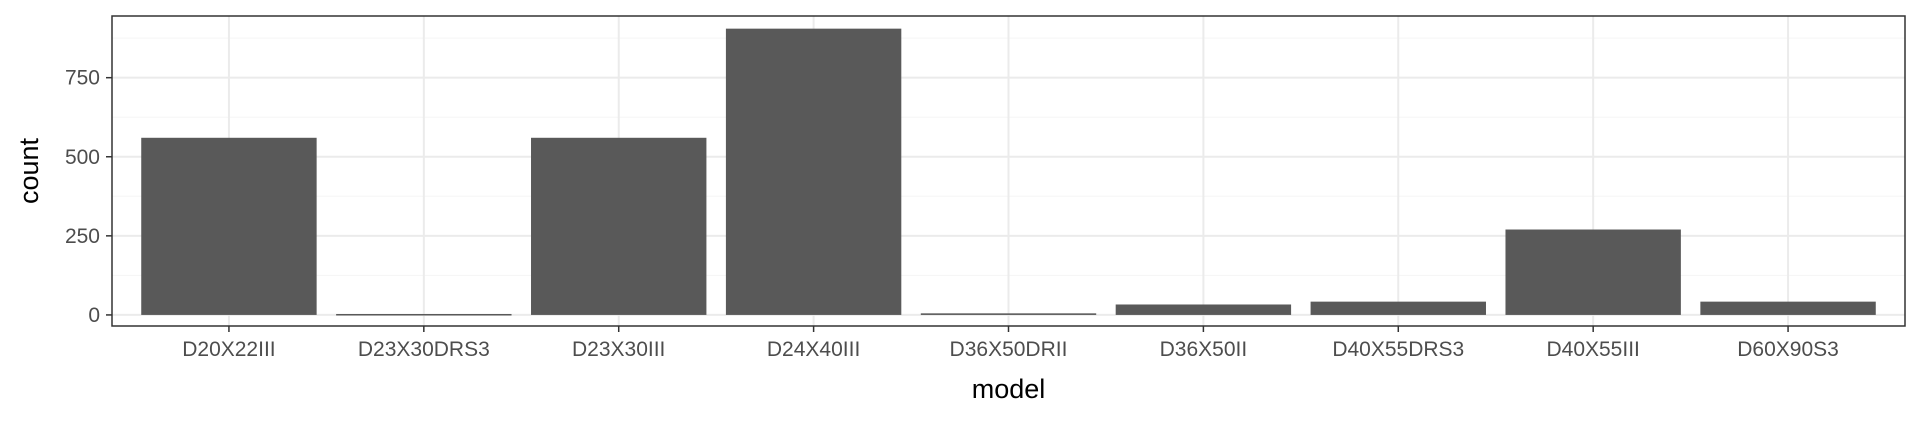  What do you see at coordinates (424, 314) in the screenshot?
I see `bar-d23x30drs3` at bounding box center [424, 314].